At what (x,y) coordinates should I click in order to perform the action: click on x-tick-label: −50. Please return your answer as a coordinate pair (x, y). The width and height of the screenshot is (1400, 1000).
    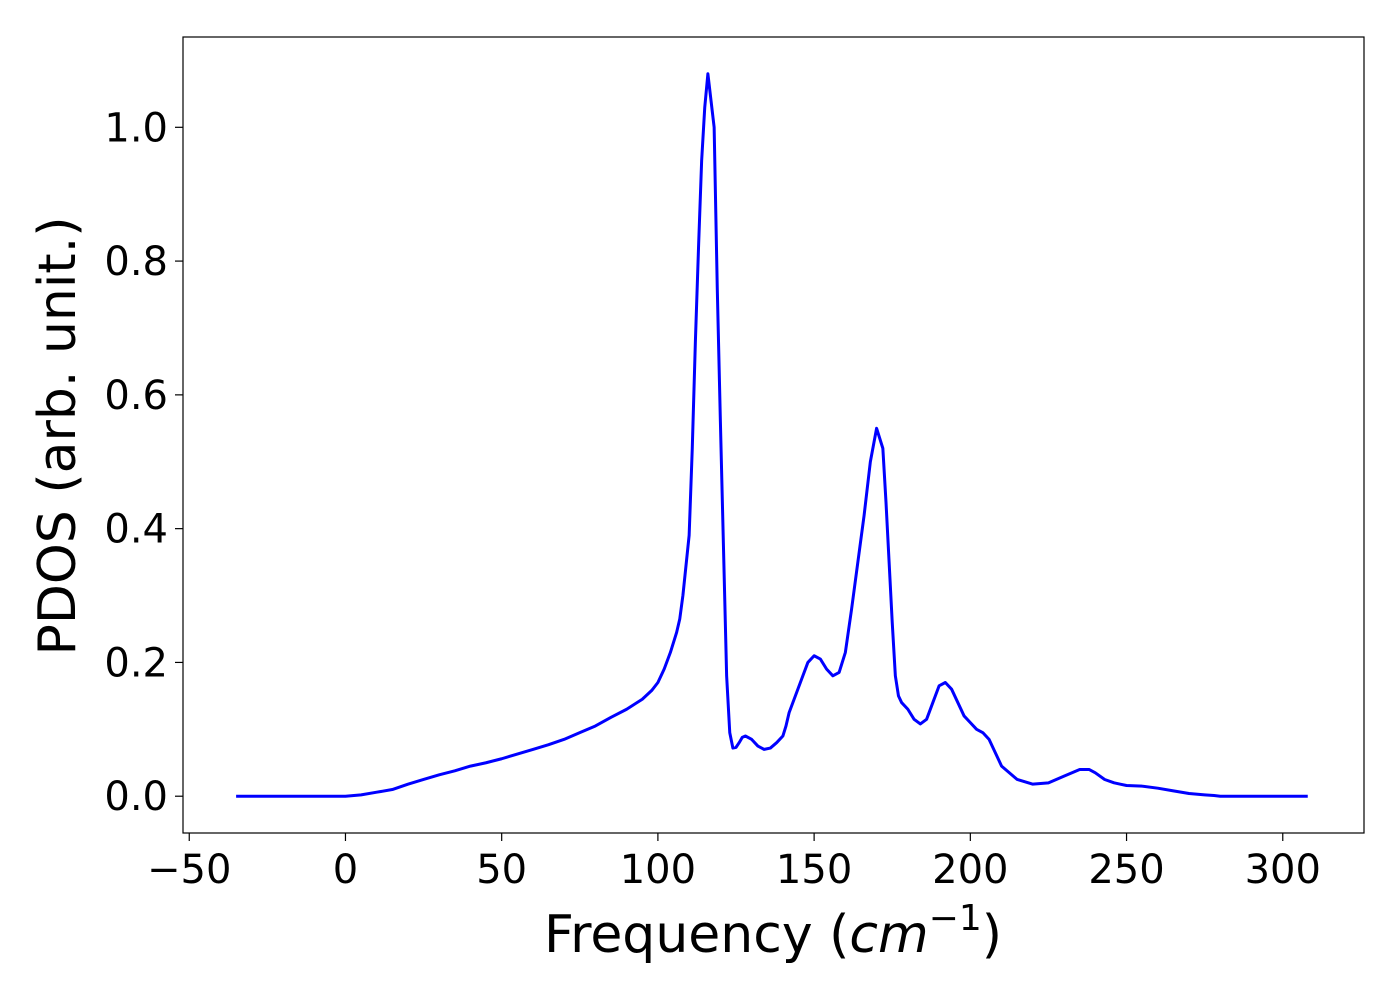
    Looking at the image, I should click on (189, 870).